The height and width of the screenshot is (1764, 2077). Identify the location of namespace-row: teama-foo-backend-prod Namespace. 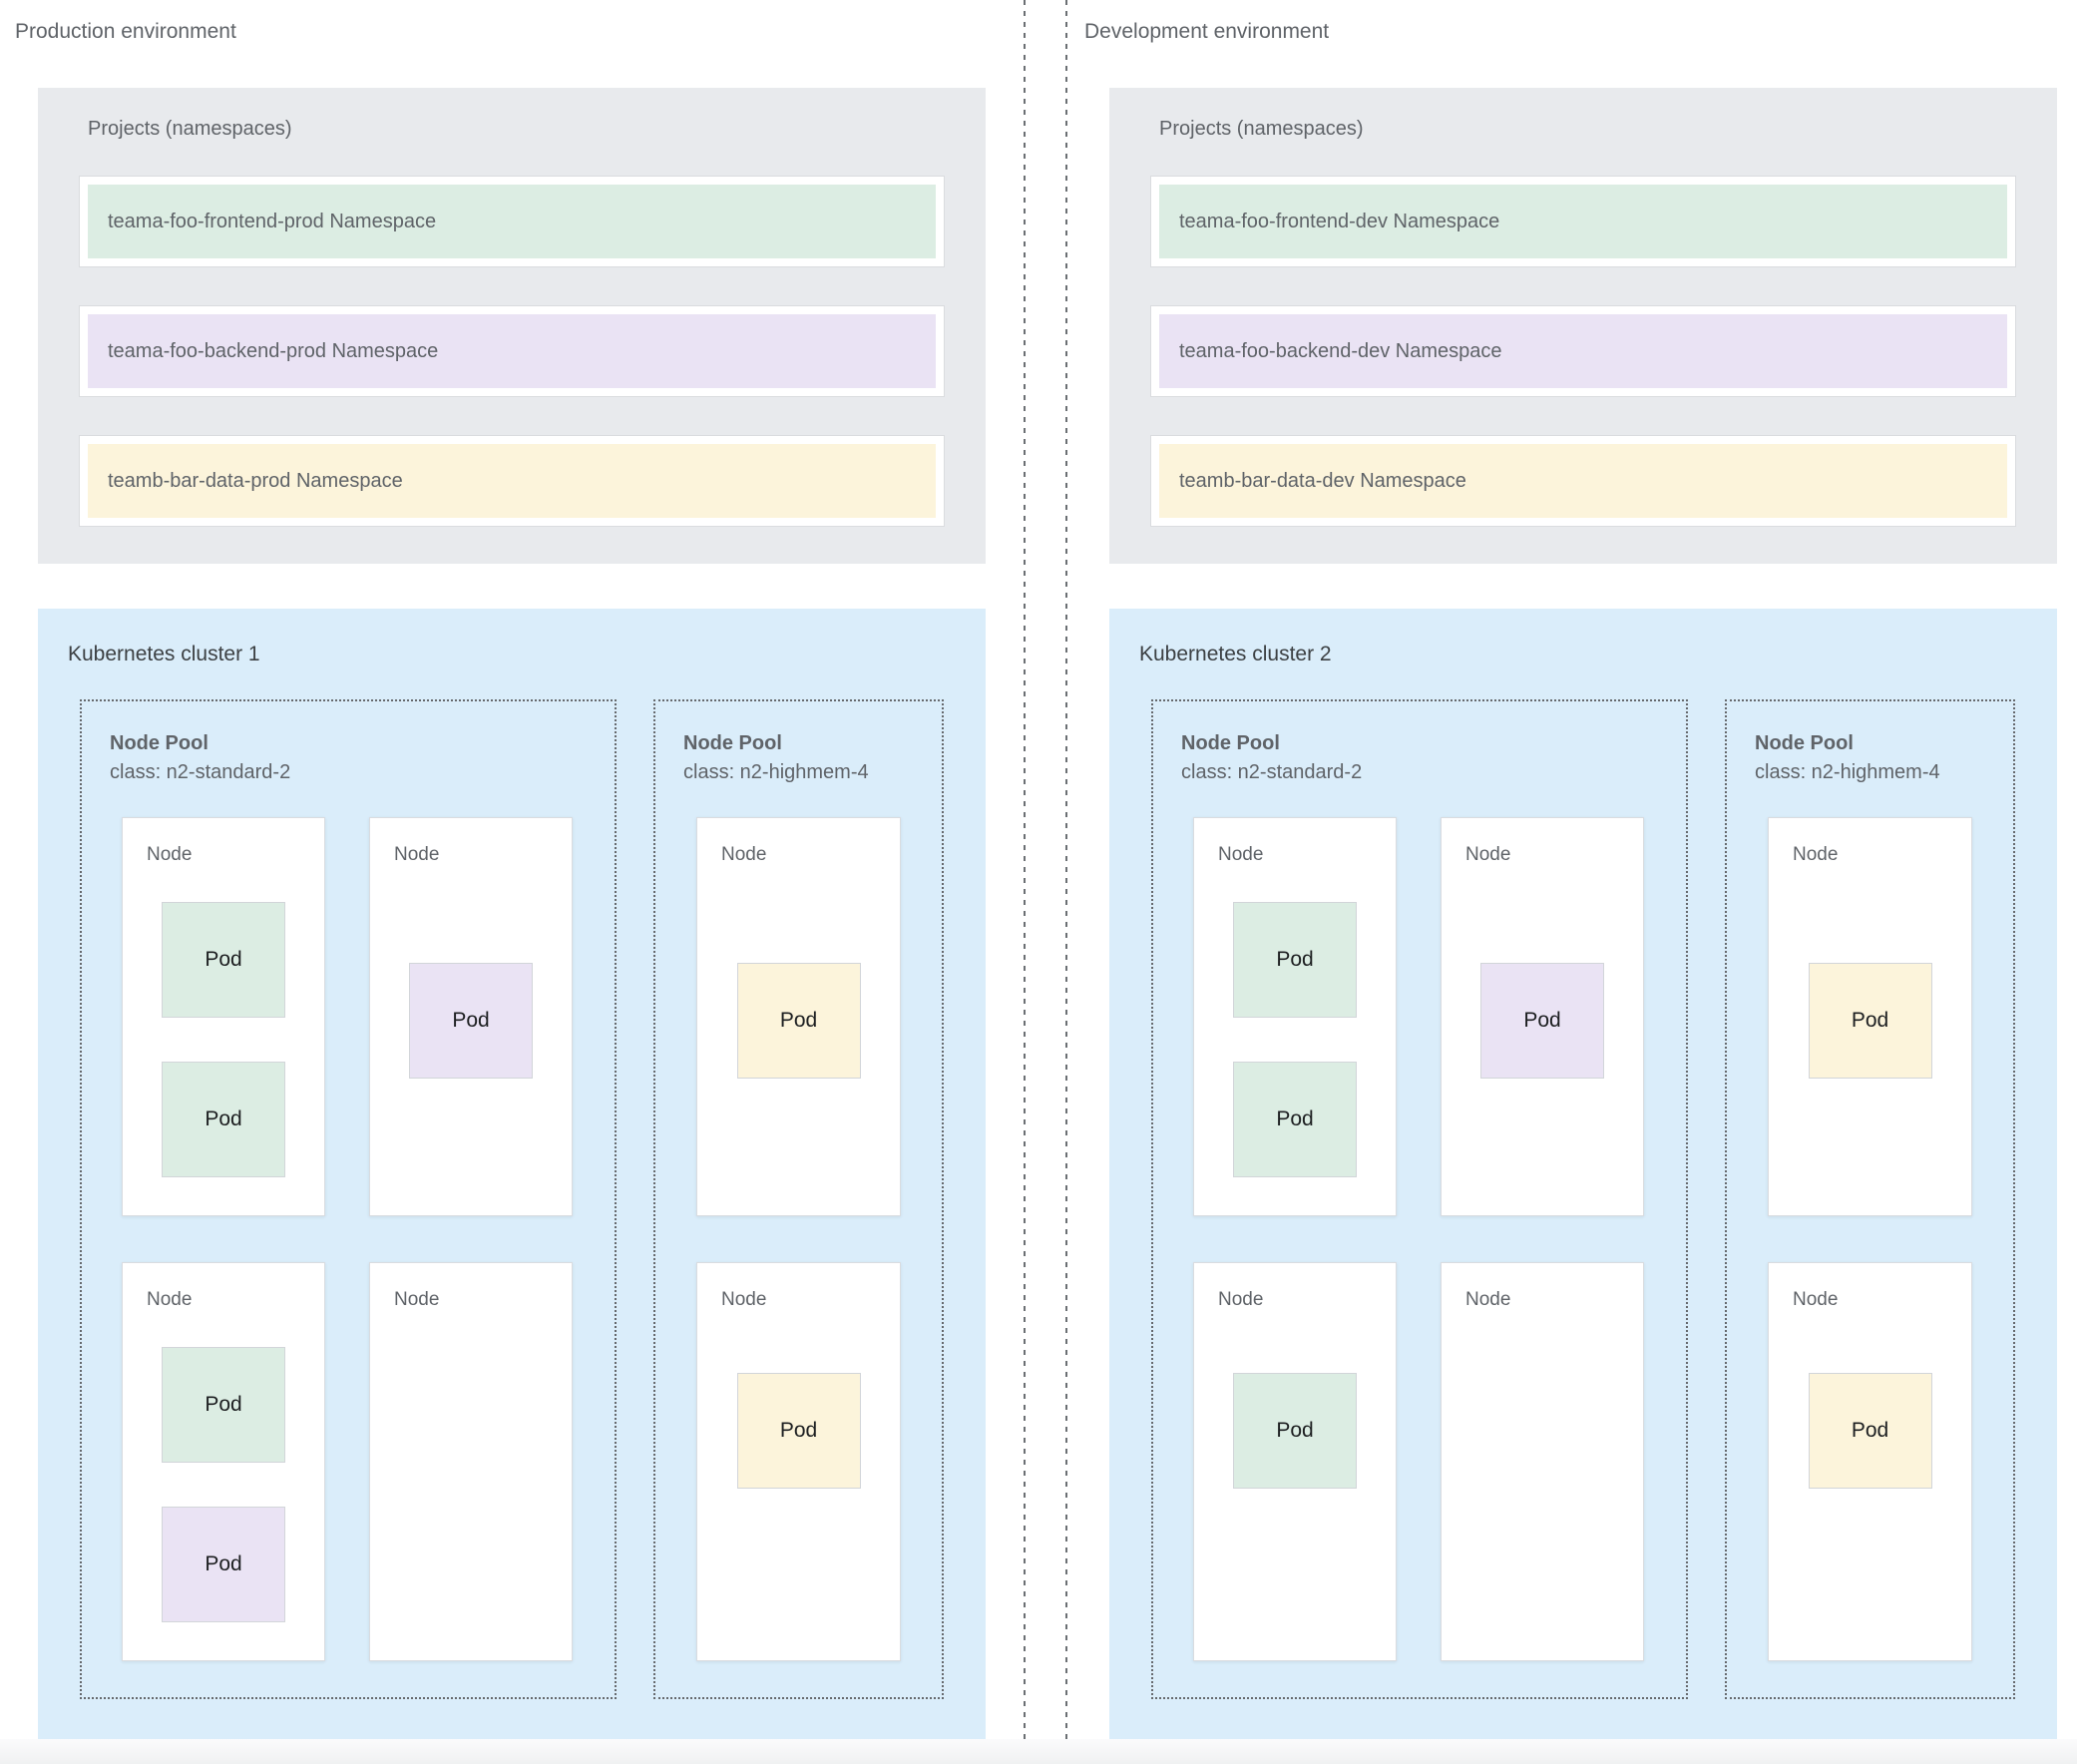
(512, 351).